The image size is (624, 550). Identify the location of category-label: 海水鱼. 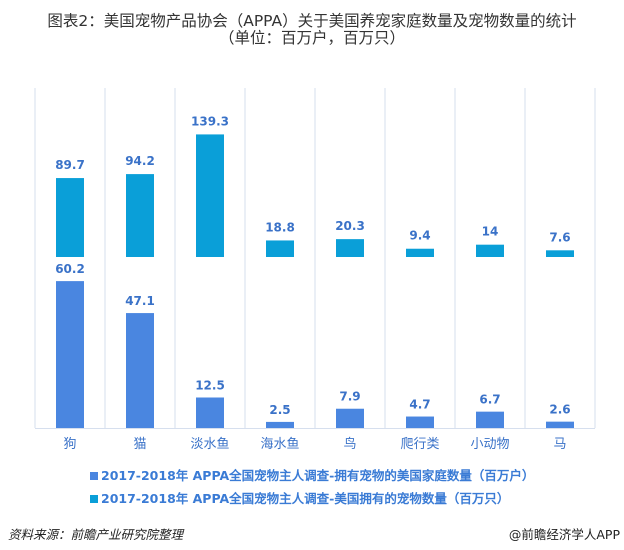
(279, 444).